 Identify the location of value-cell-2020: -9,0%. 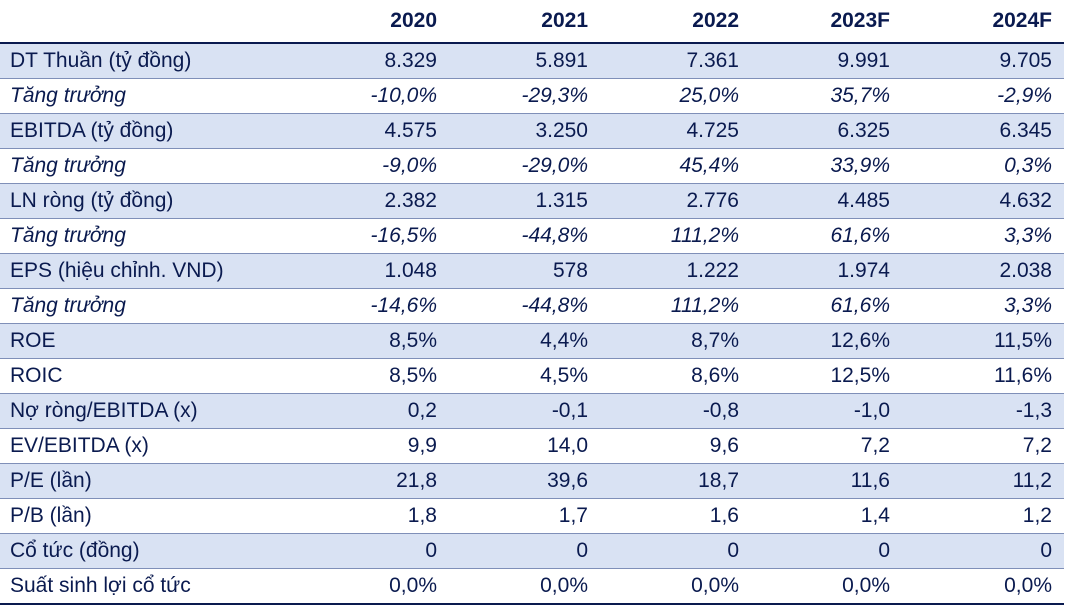
(409, 165).